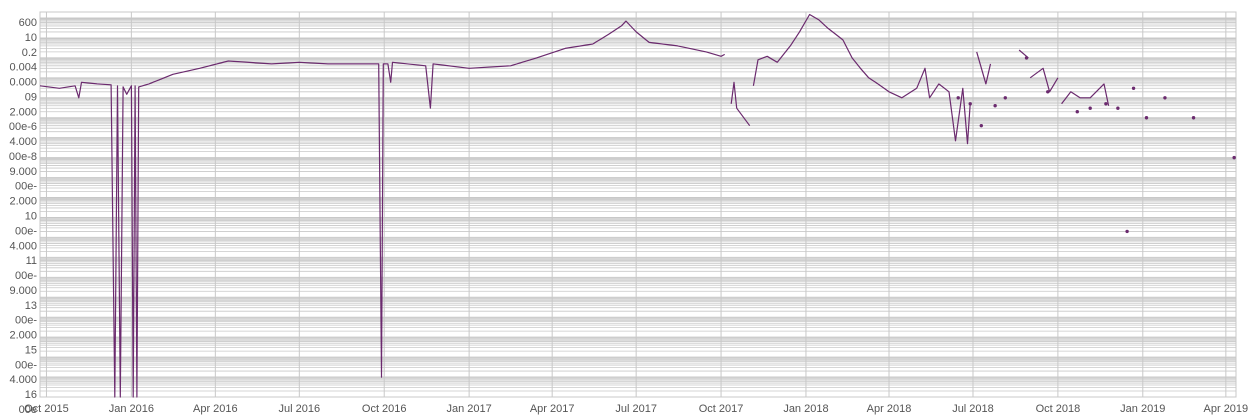 The width and height of the screenshot is (1252, 419). Describe the element at coordinates (28, 410) in the screenshot. I see `y-tick-label: 00e` at that location.